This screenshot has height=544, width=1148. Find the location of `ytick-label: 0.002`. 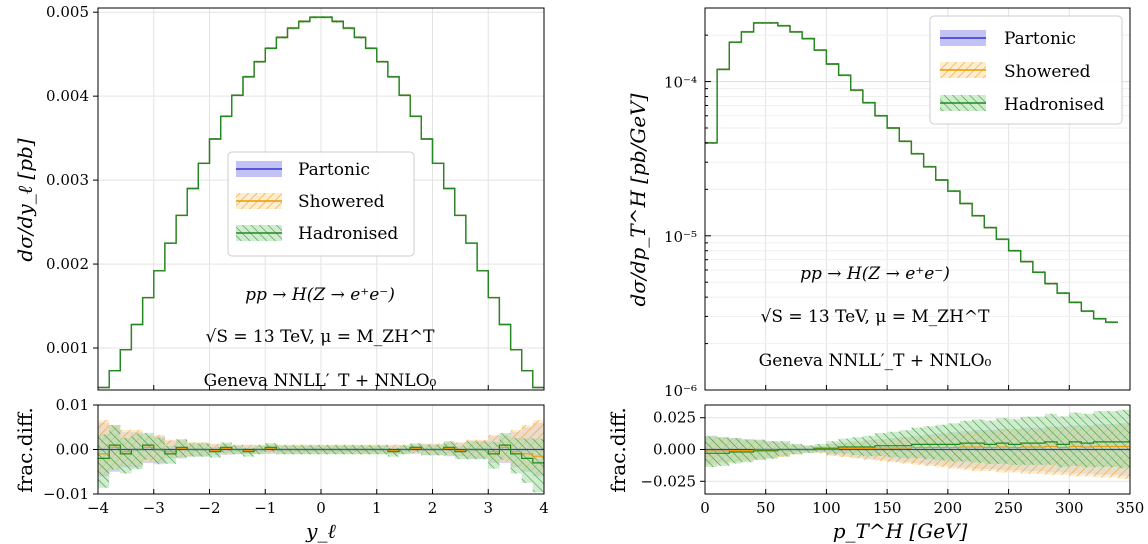

ytick-label: 0.002 is located at coordinates (67, 264).